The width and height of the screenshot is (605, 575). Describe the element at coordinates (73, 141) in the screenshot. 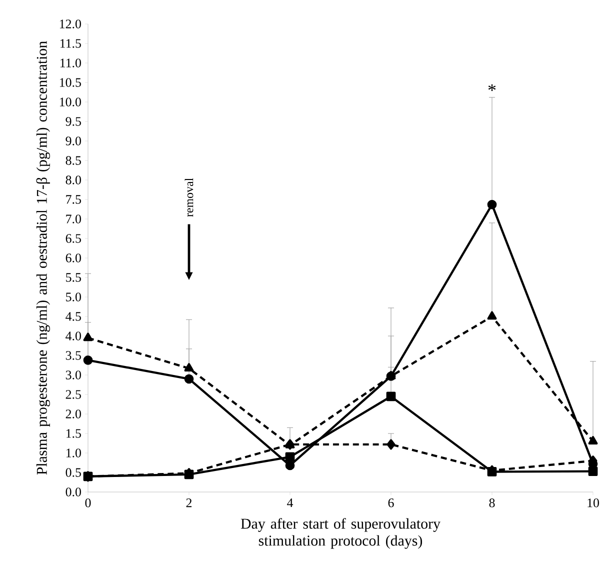

I see `y-tick-label: 9.0` at that location.